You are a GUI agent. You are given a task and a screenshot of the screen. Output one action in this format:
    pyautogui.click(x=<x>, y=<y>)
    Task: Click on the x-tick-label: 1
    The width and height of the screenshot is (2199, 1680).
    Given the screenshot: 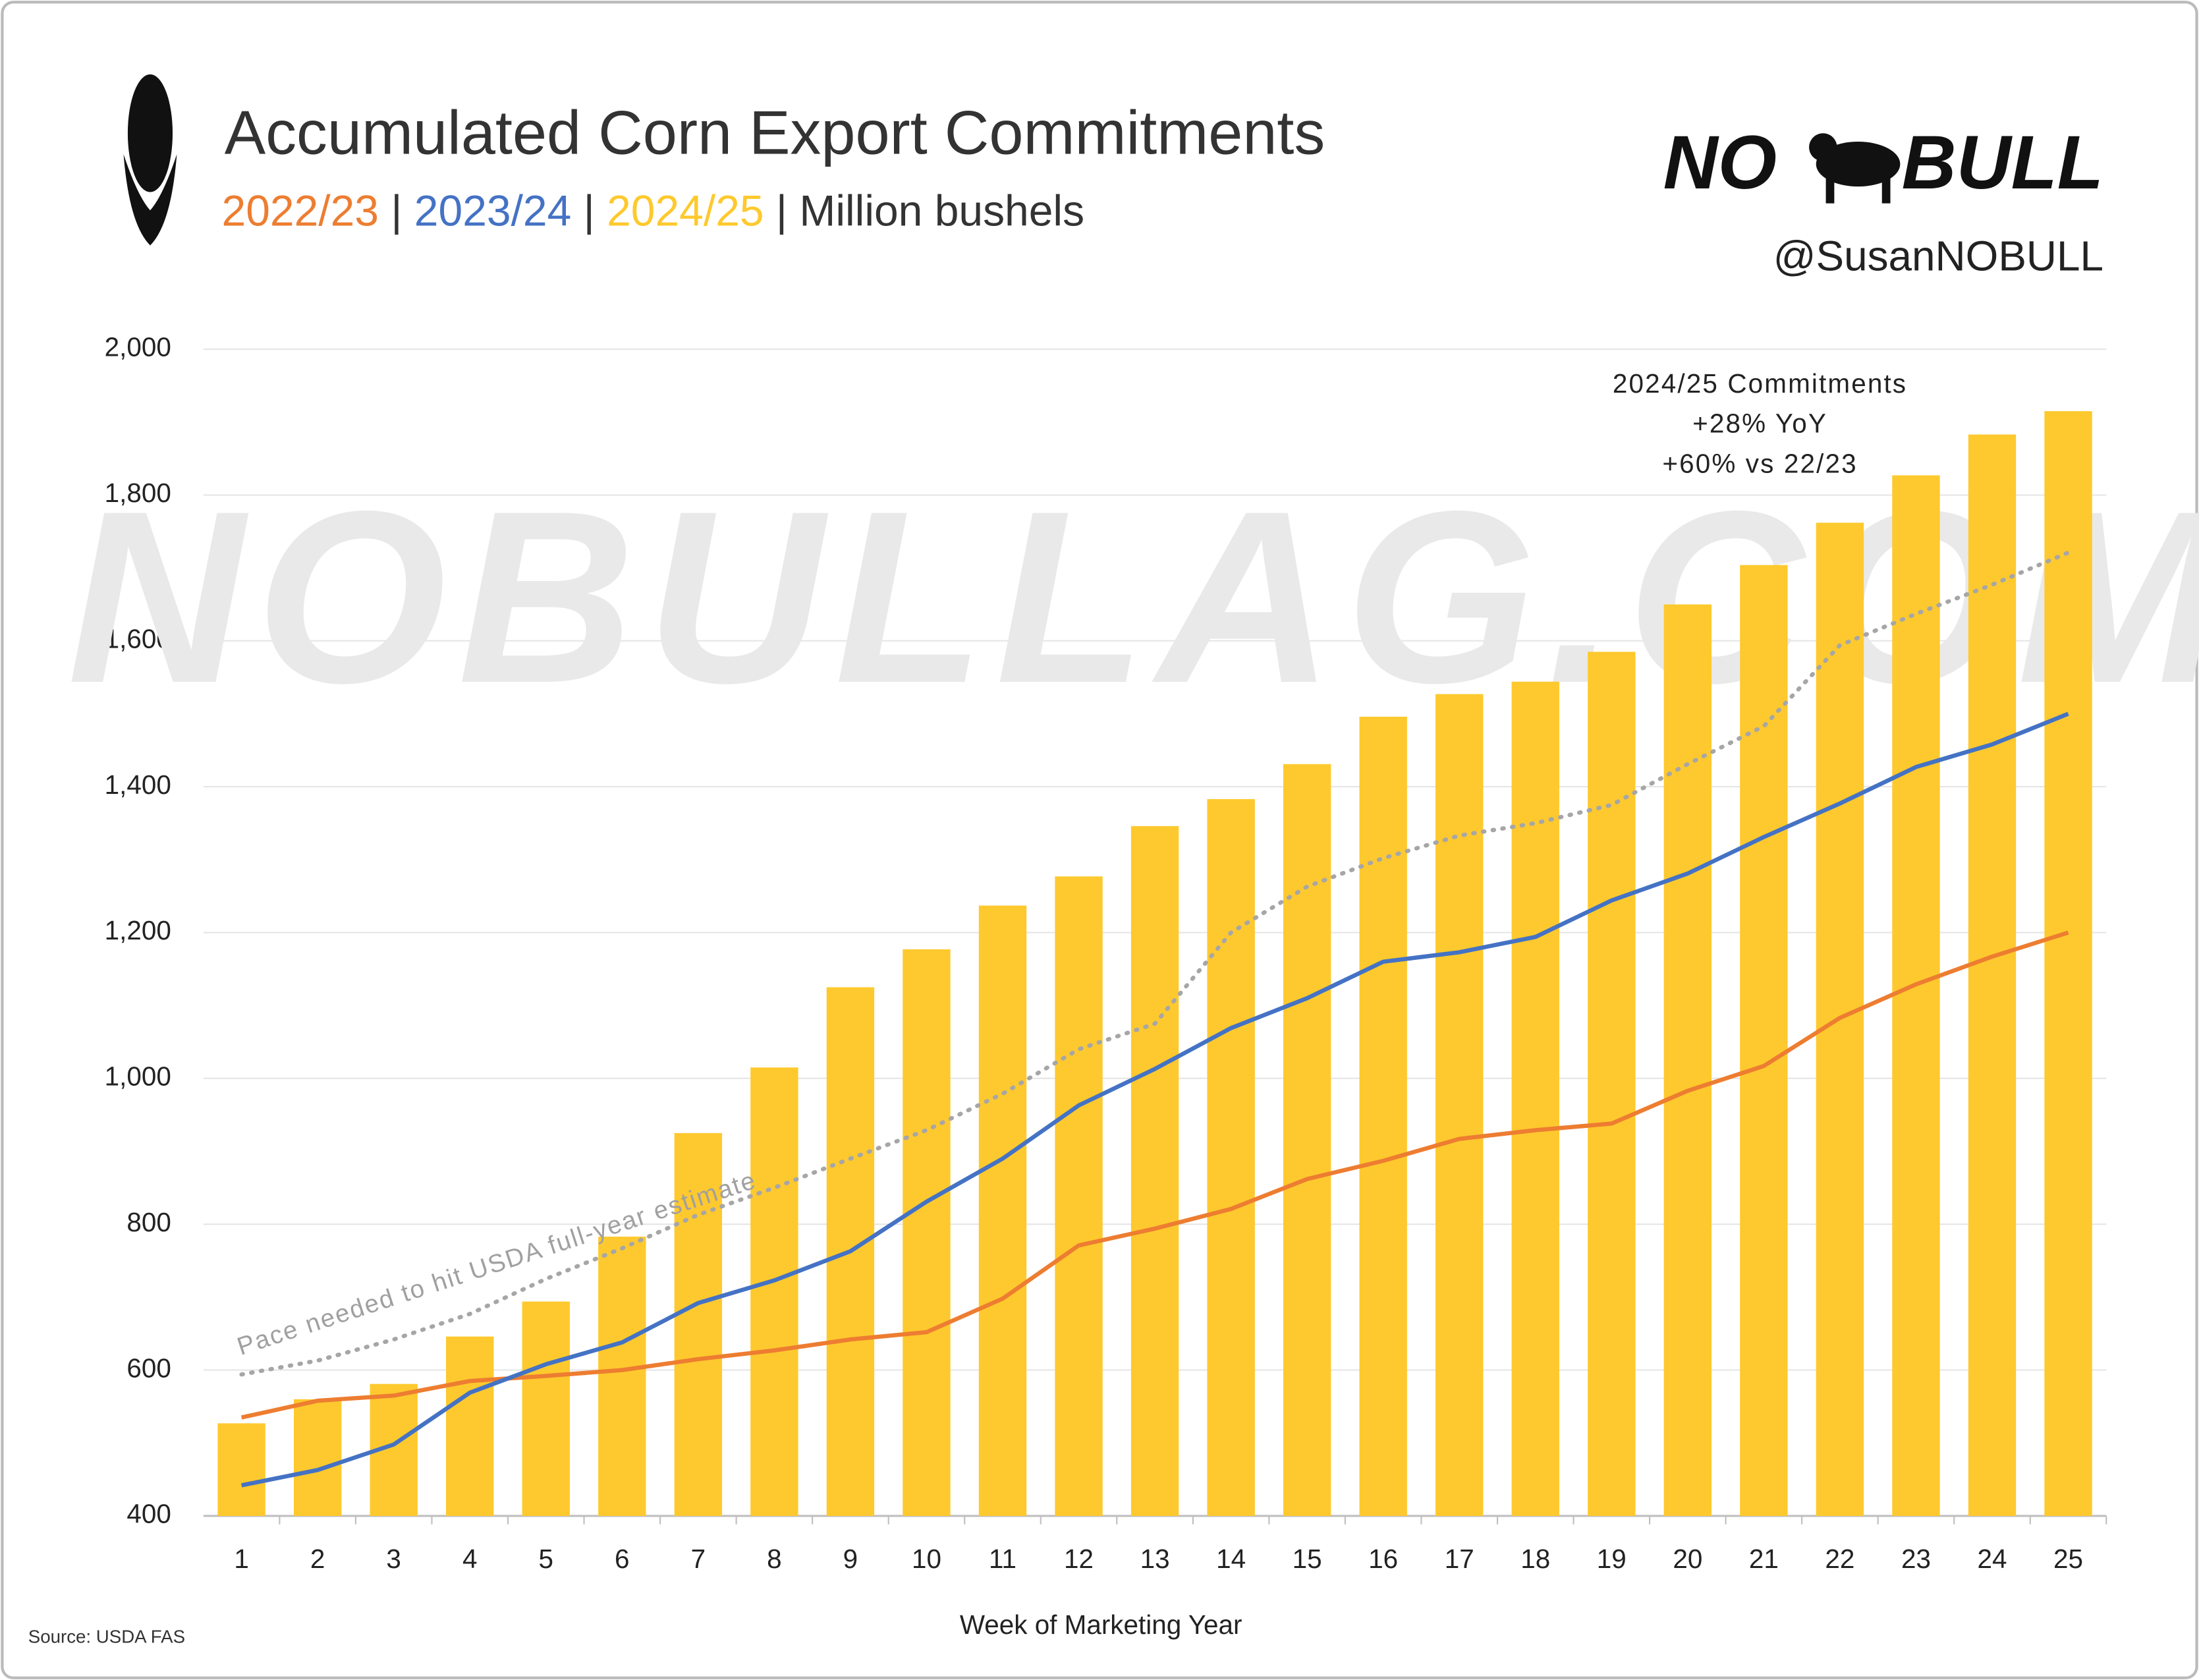 What is the action you would take?
    pyautogui.click(x=241, y=1559)
    